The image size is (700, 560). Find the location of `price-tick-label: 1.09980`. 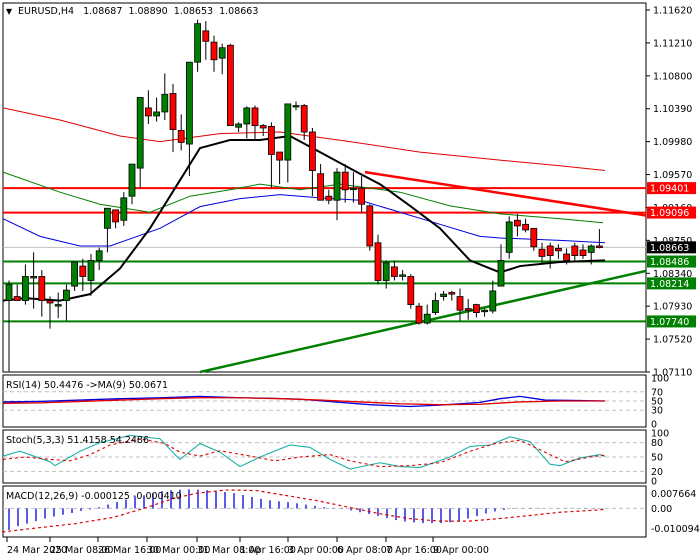

price-tick-label: 1.09980 is located at coordinates (672, 142).